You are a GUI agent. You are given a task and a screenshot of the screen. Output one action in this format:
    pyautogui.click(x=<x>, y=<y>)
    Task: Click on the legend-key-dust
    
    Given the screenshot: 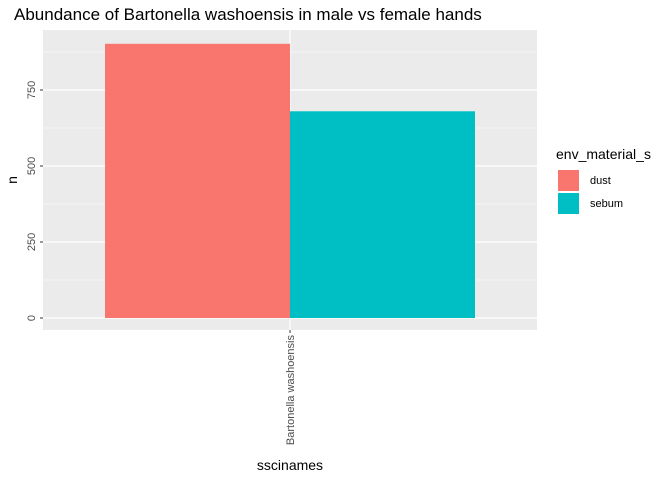 What is the action you would take?
    pyautogui.click(x=568, y=180)
    